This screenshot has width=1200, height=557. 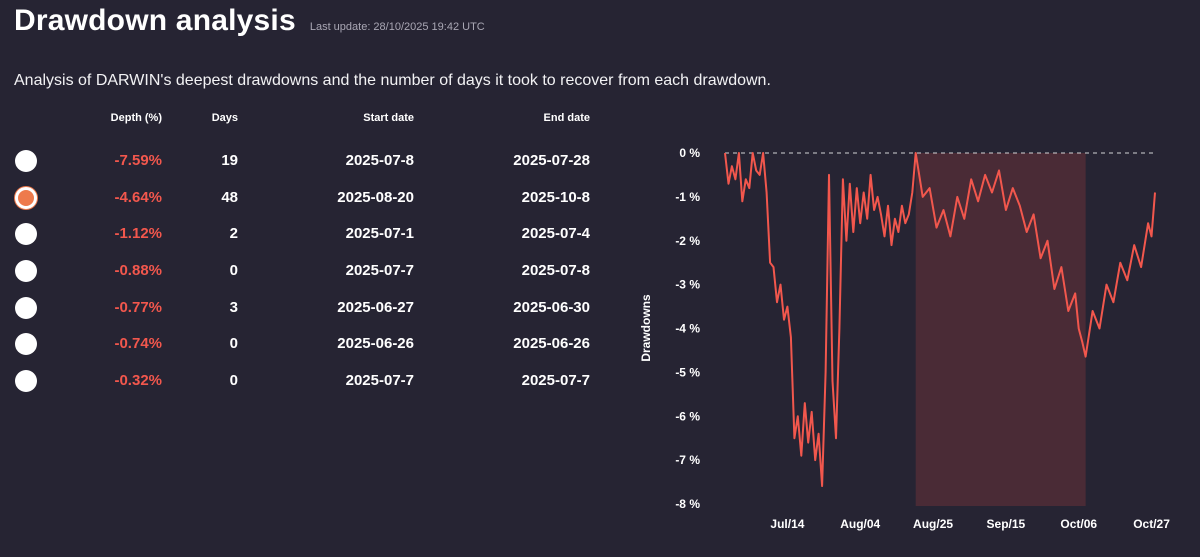 I want to click on table-row: -0.88% 0 2025-07-7 2025-07-8, so click(x=305, y=270).